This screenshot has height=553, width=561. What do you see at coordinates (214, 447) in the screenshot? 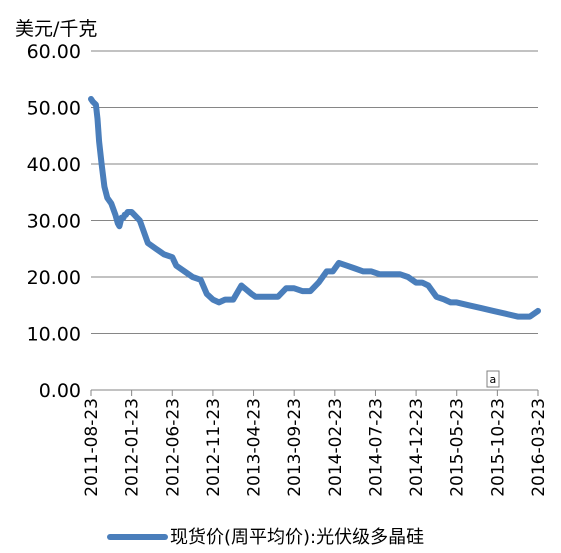
I see `x-tick-label-3: 2012-11-23` at bounding box center [214, 447].